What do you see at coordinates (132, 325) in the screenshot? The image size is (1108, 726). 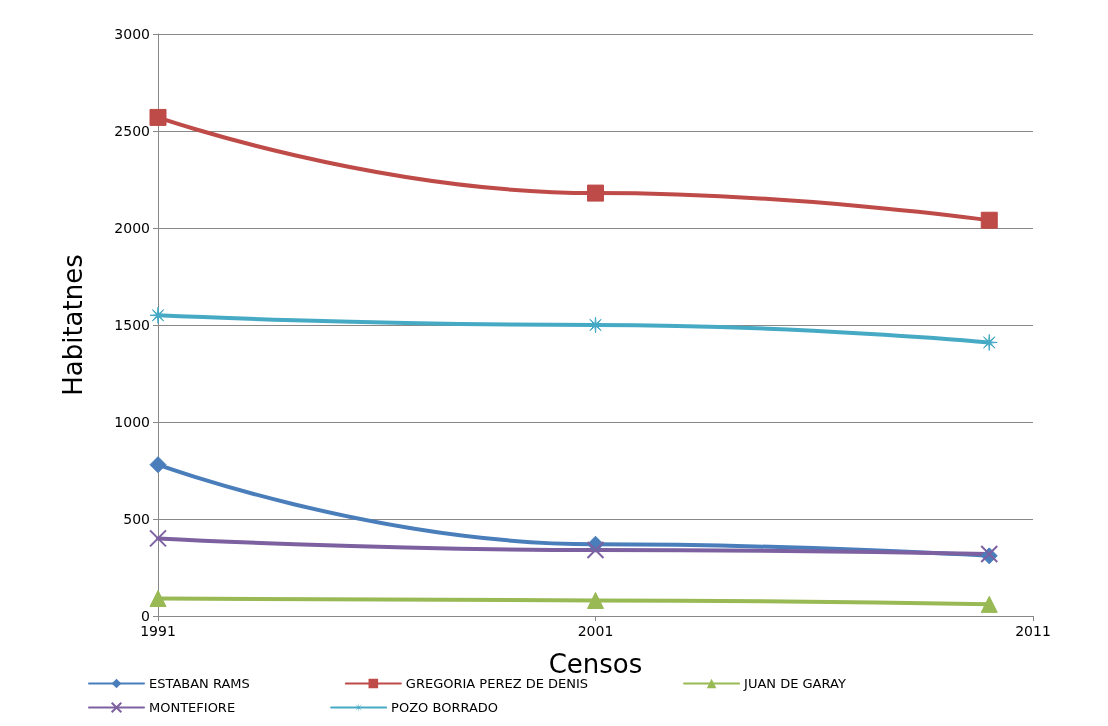 I see `y-tick-label: 1500` at bounding box center [132, 325].